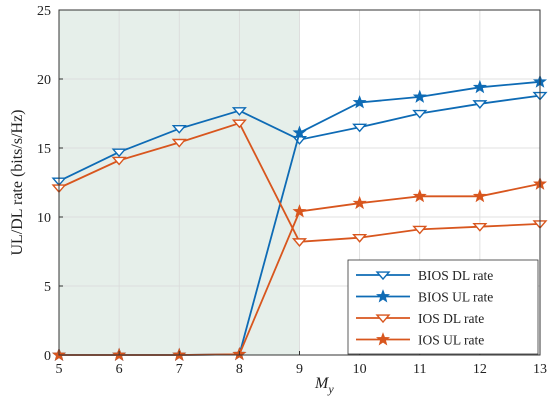 Image resolution: width=550 pixels, height=401 pixels. I want to click on x-tick-label: 13, so click(540, 369).